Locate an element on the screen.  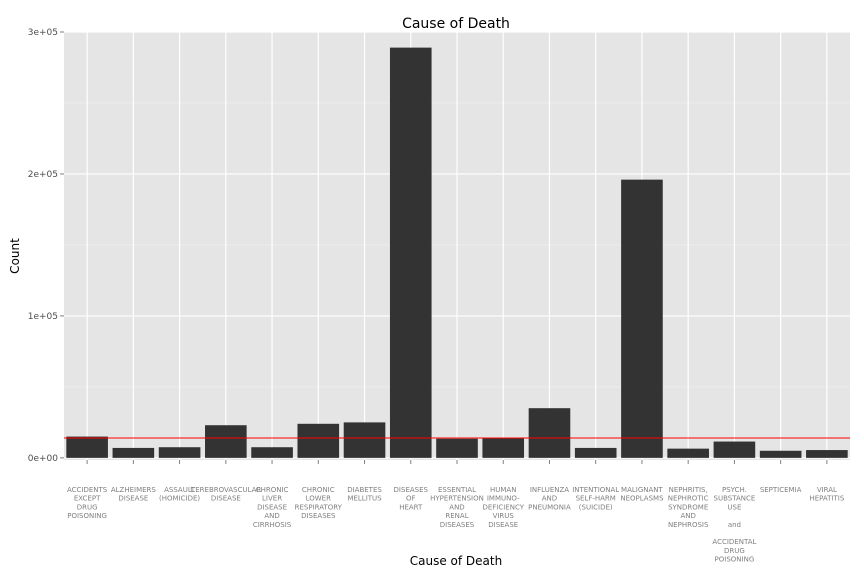
x-tick-label: HUMAN IMMUNO-DEFICIENCY VIRUS DISEASE is located at coordinates (503, 507).